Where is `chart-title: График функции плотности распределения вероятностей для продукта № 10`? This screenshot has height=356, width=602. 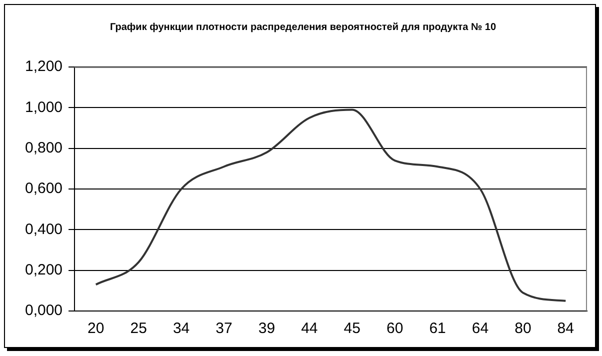 chart-title: График функции плотности распределения вероятностей для продукта № 10 is located at coordinates (303, 27).